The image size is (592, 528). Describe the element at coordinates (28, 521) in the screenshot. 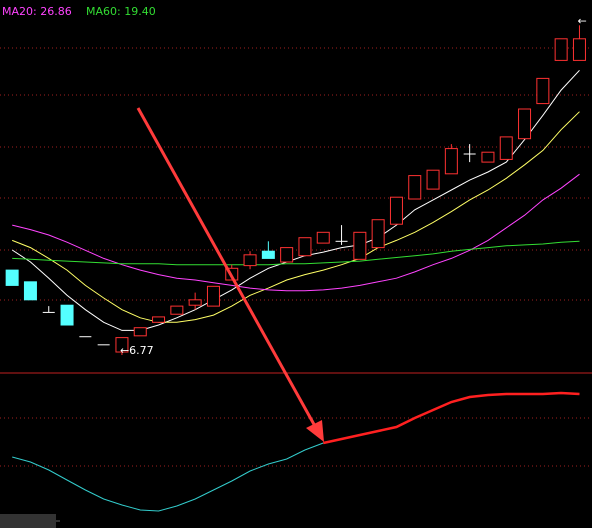

I see `axis-label-box` at that location.